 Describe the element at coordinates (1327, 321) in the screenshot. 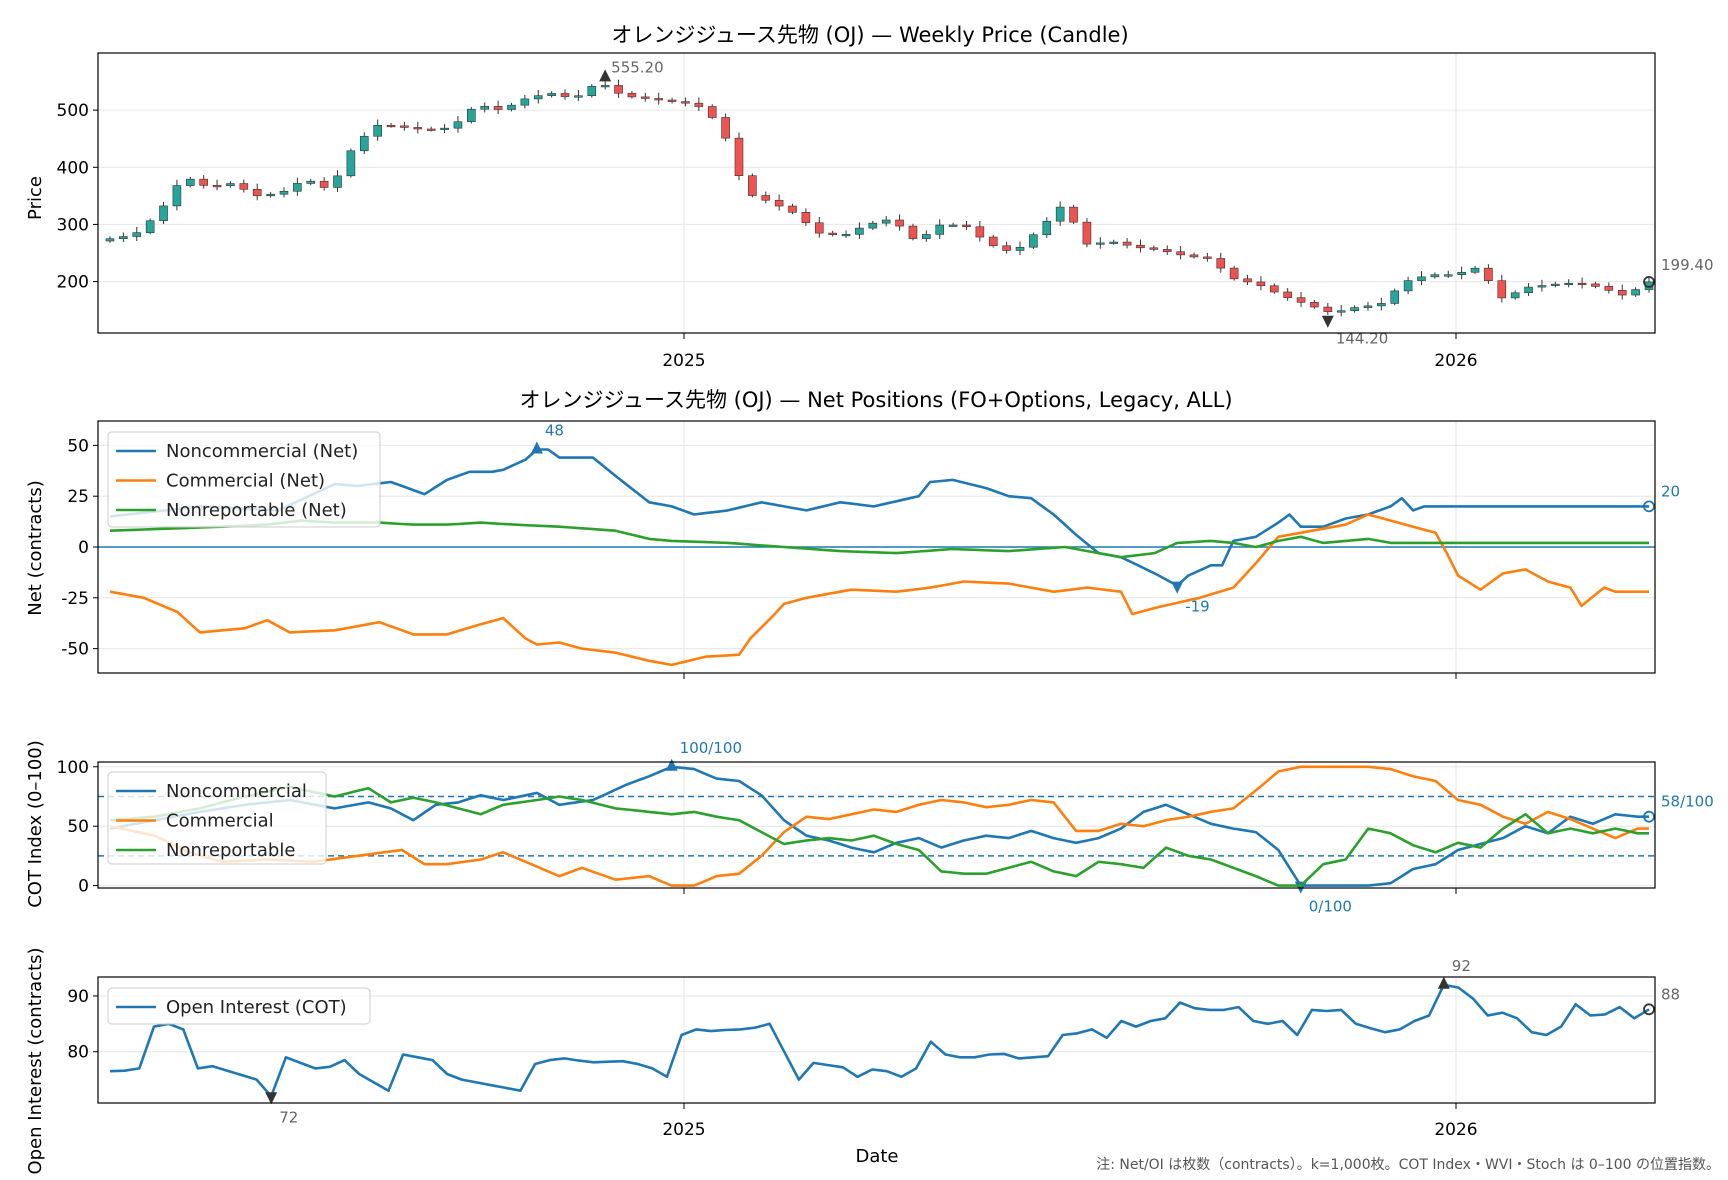

I see `price-min-marker` at that location.